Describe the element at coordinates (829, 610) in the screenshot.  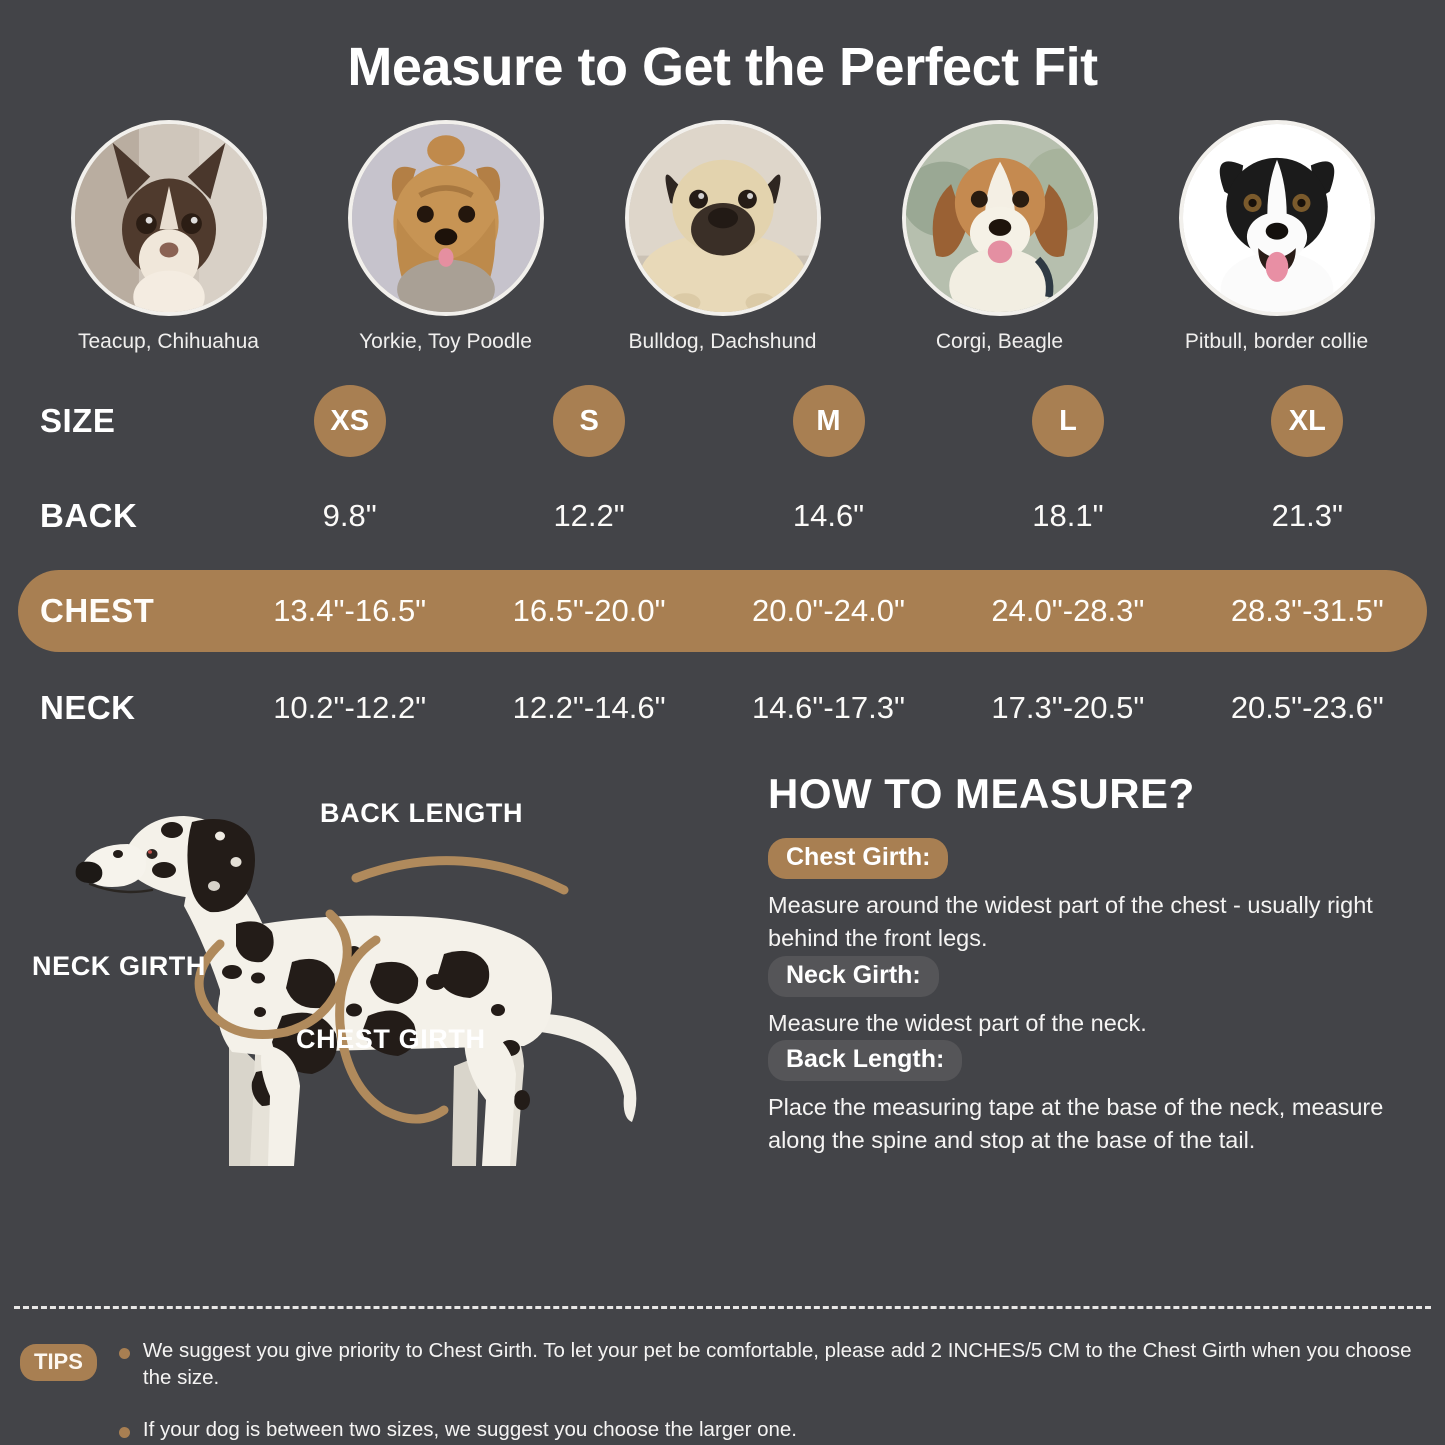
I see `chest-cell-m: 20.0"-24.0"` at that location.